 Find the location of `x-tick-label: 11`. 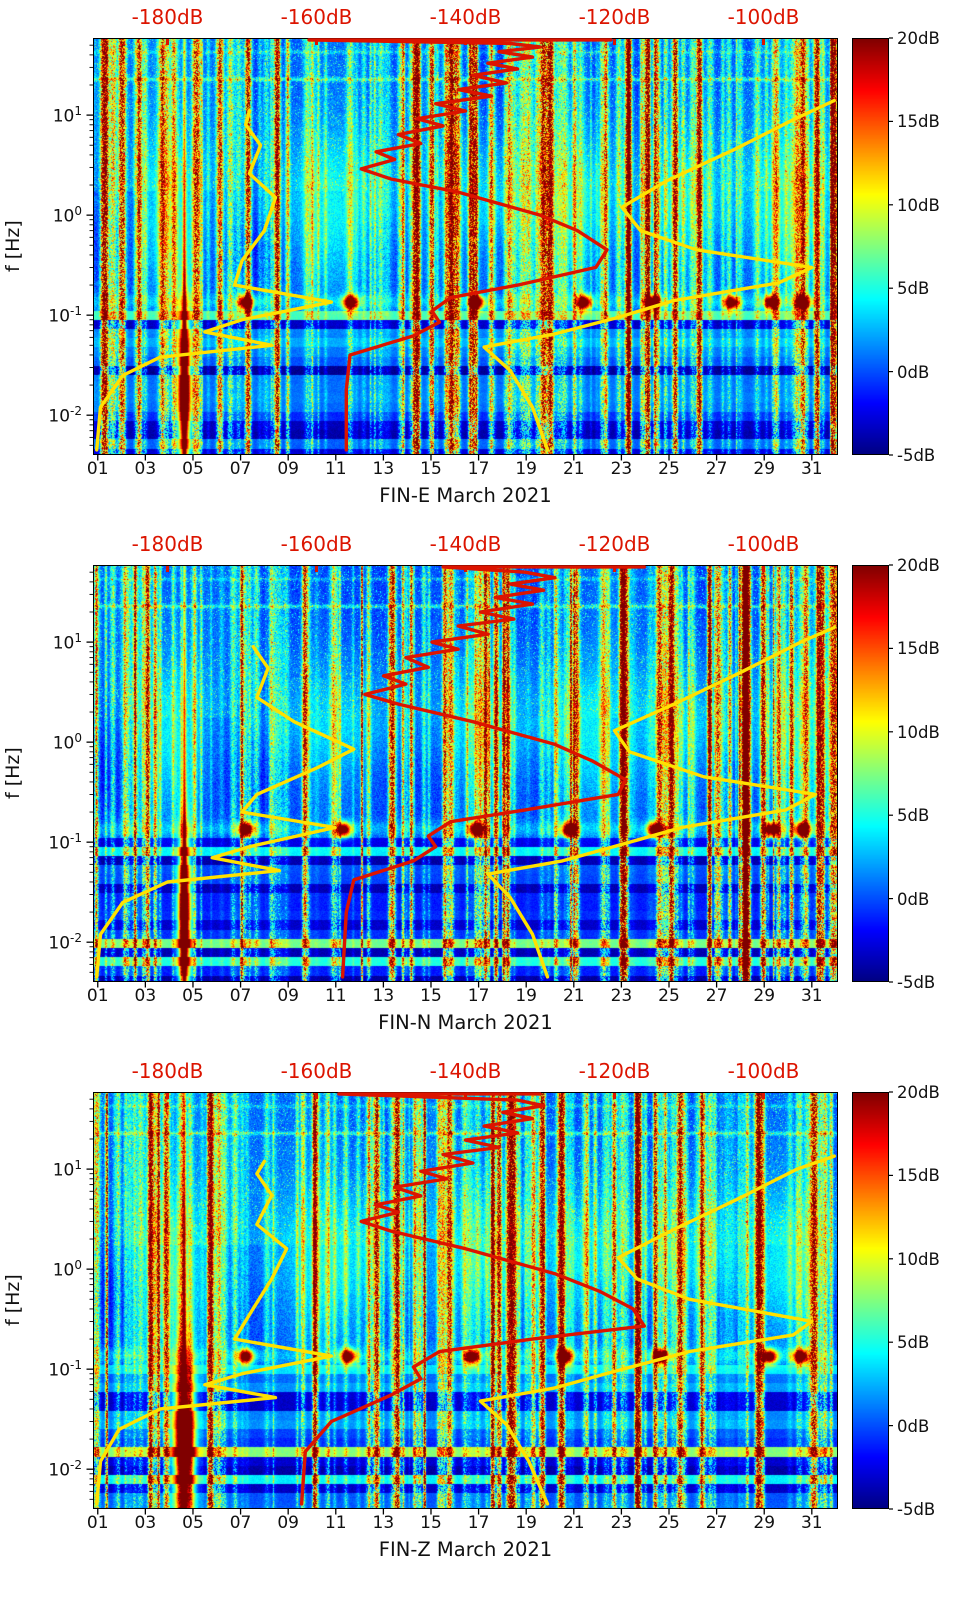

x-tick-label: 11 is located at coordinates (335, 1523).